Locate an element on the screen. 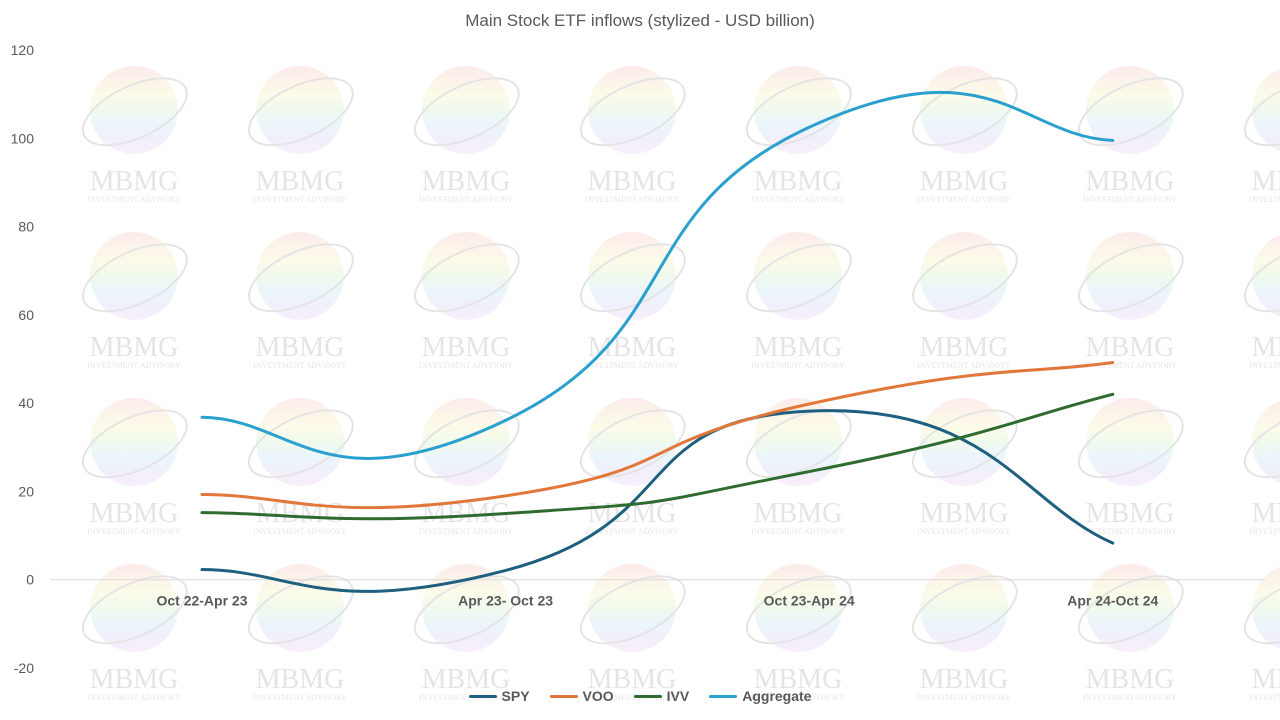  y-tick-label: 20 is located at coordinates (26, 491).